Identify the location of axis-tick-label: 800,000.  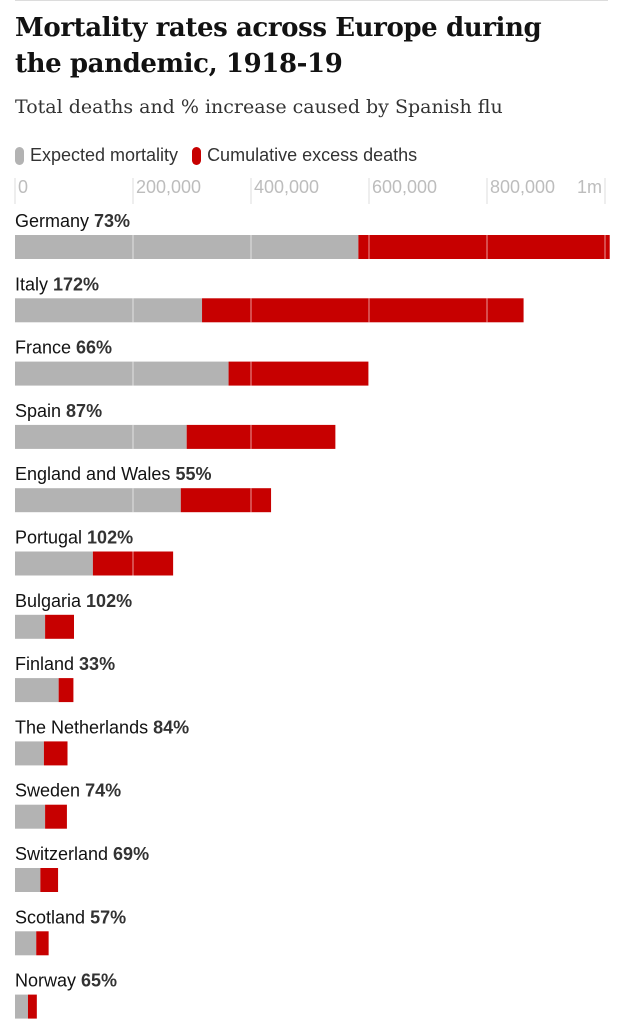
(522, 187).